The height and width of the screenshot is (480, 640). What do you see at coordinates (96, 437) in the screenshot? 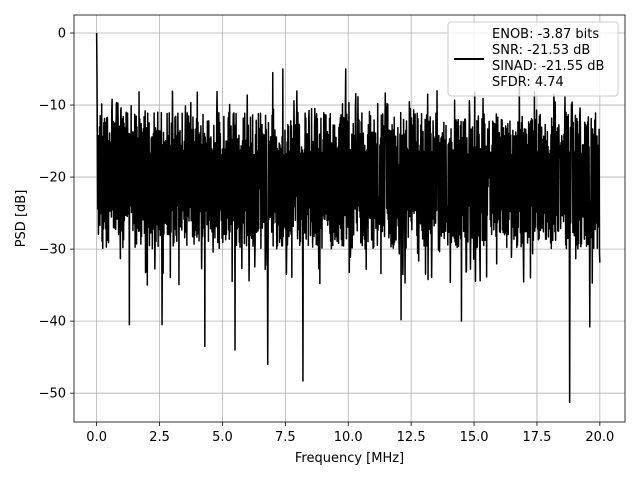
I see `x-tick-label: 0.0` at bounding box center [96, 437].